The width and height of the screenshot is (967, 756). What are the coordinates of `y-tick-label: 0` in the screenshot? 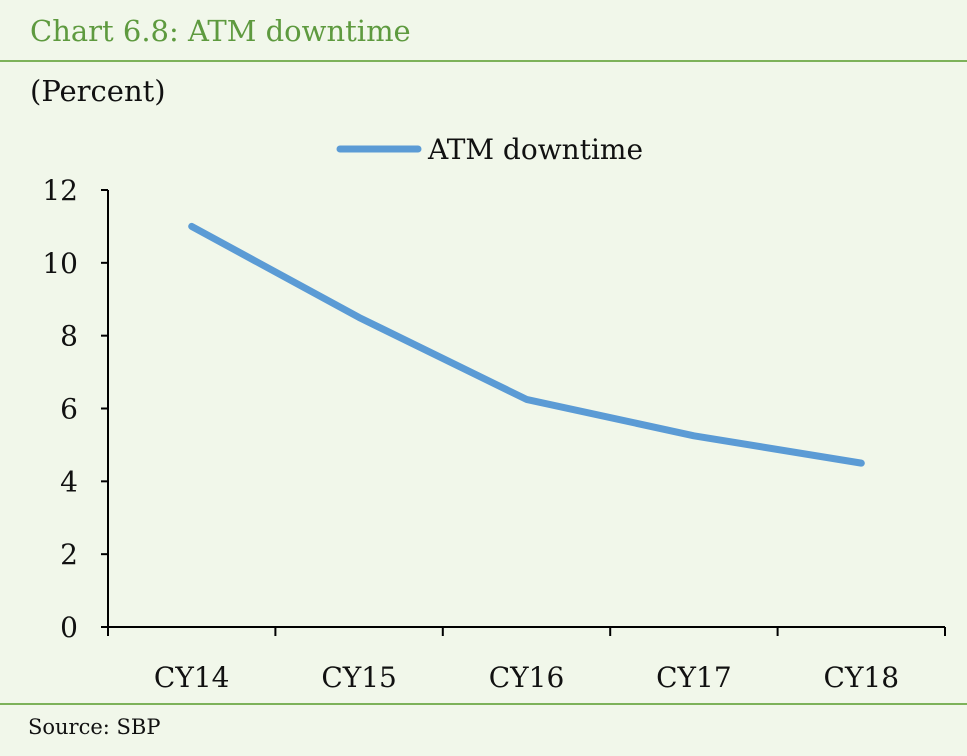 It's located at (69, 627).